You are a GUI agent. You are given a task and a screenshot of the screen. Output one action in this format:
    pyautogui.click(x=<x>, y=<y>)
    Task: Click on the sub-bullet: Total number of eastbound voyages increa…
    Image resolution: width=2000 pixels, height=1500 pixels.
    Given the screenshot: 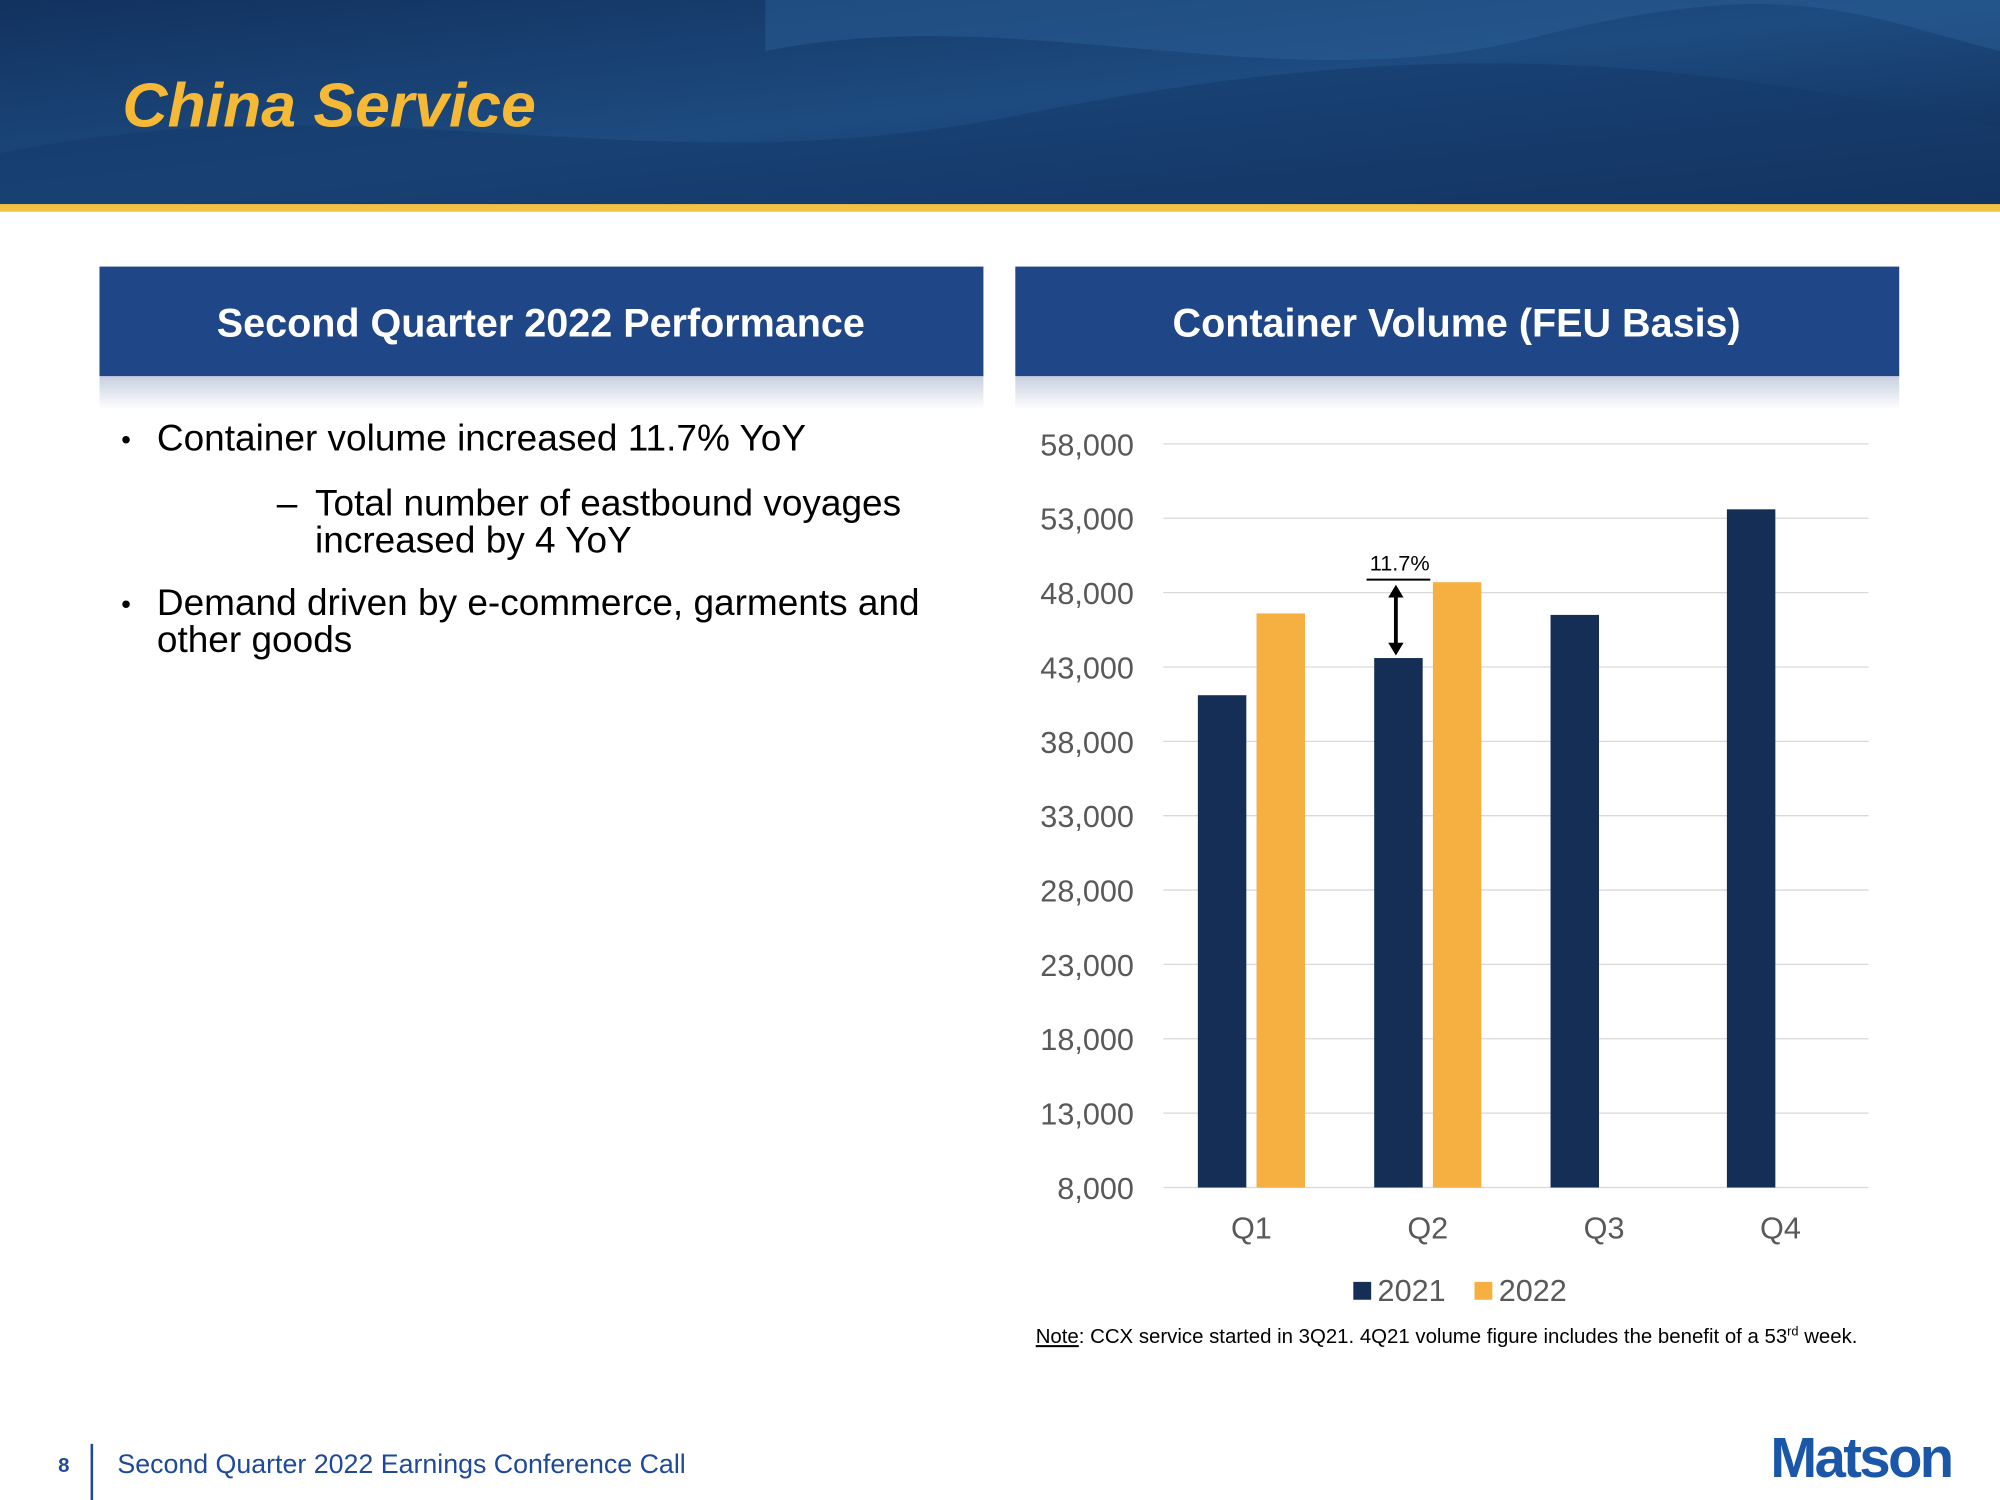 What is the action you would take?
    pyautogui.click(x=634, y=522)
    